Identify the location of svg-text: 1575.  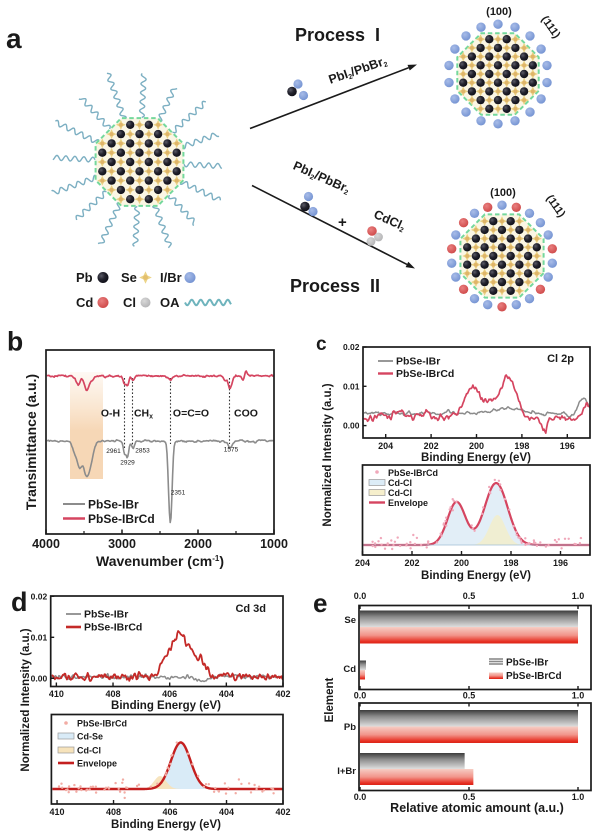
(231, 450).